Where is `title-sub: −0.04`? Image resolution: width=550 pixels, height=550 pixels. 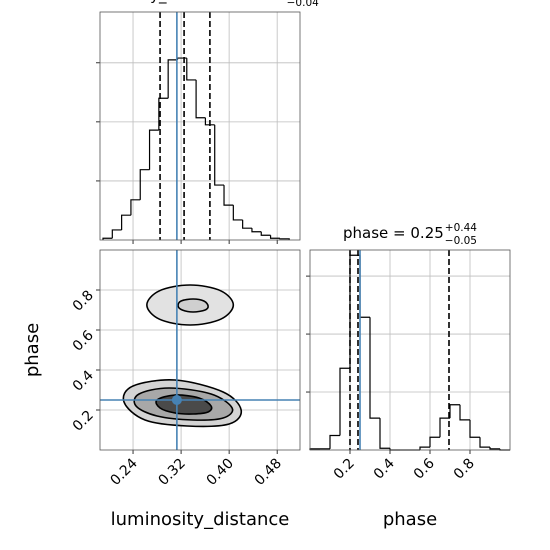
title-sub: −0.04 is located at coordinates (303, 4).